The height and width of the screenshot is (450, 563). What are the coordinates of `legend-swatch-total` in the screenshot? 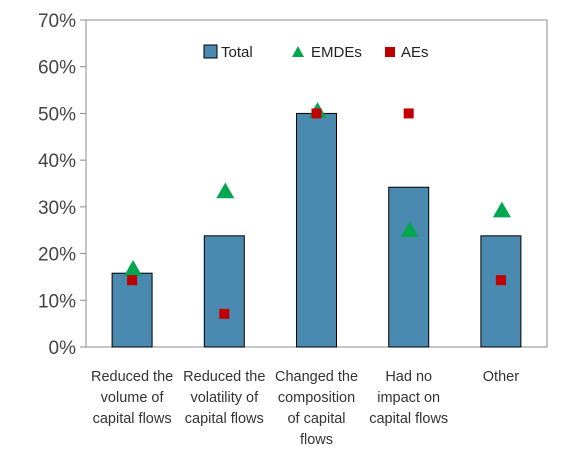 It's located at (210, 51).